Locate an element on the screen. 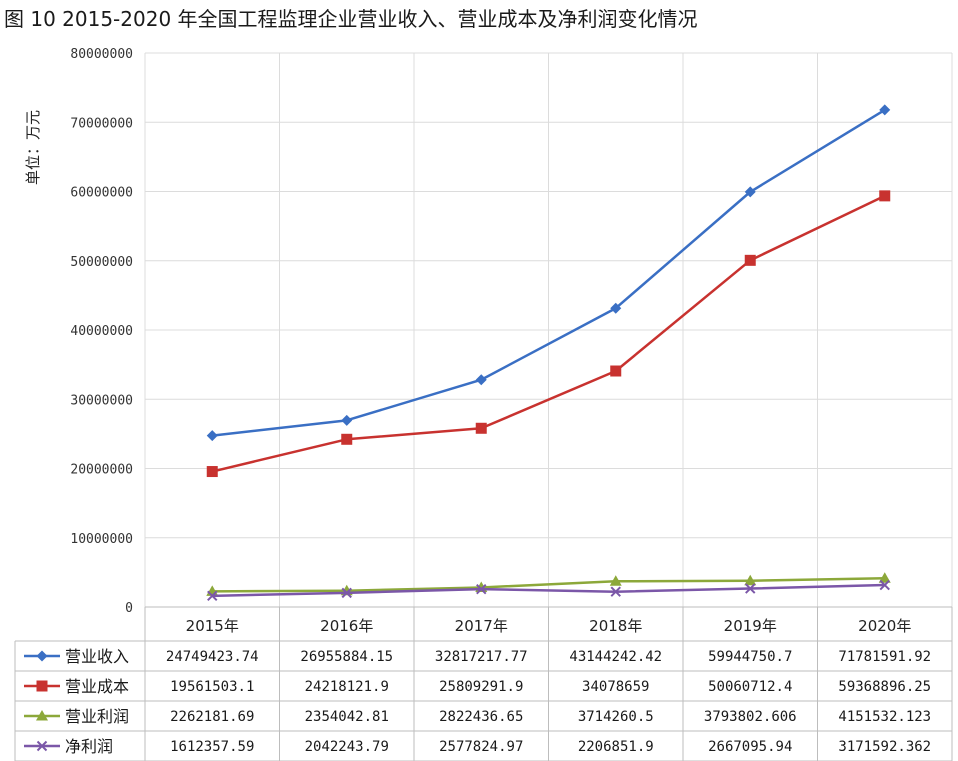 This screenshot has width=958, height=761. table-cell-value: 59944750.7 is located at coordinates (750, 657).